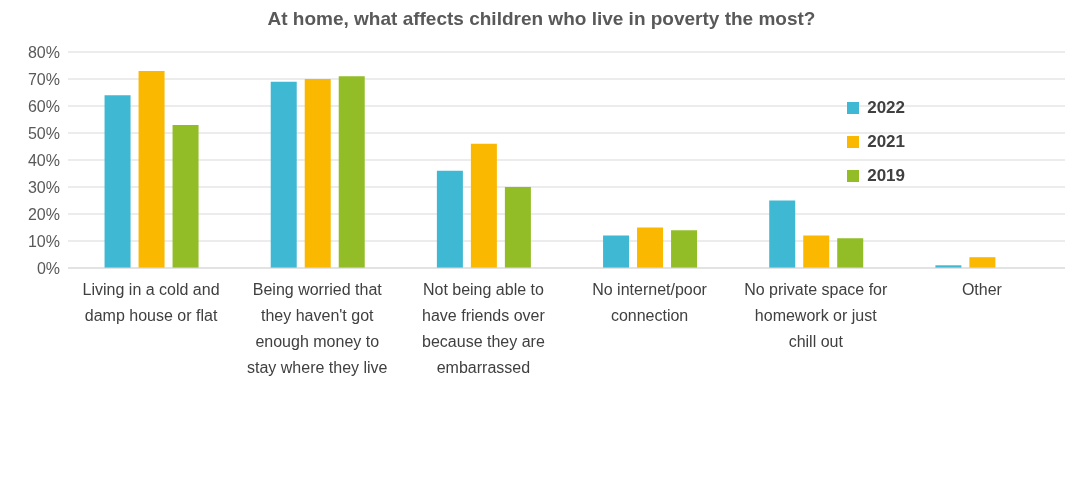  What do you see at coordinates (816, 316) in the screenshot?
I see `x-tick-label: No private space for homework or just chill out` at bounding box center [816, 316].